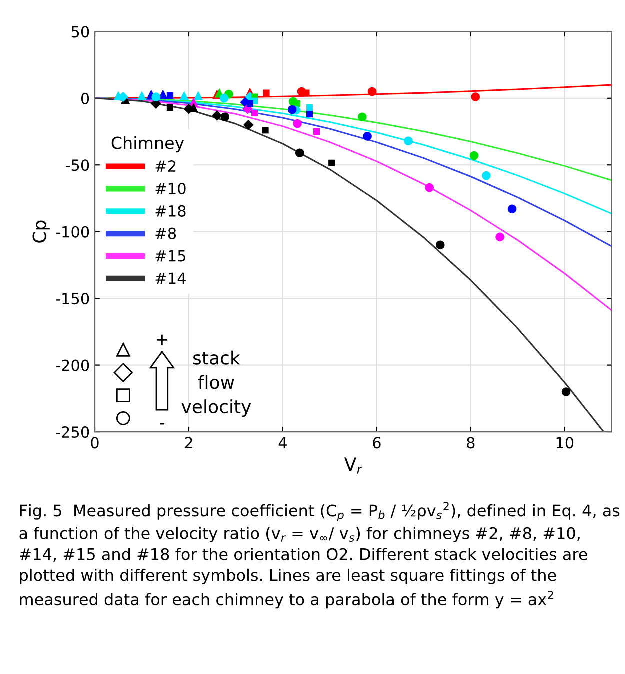 The image size is (625, 674). What do you see at coordinates (73, 299) in the screenshot?
I see `y-tick-label: -150` at bounding box center [73, 299].